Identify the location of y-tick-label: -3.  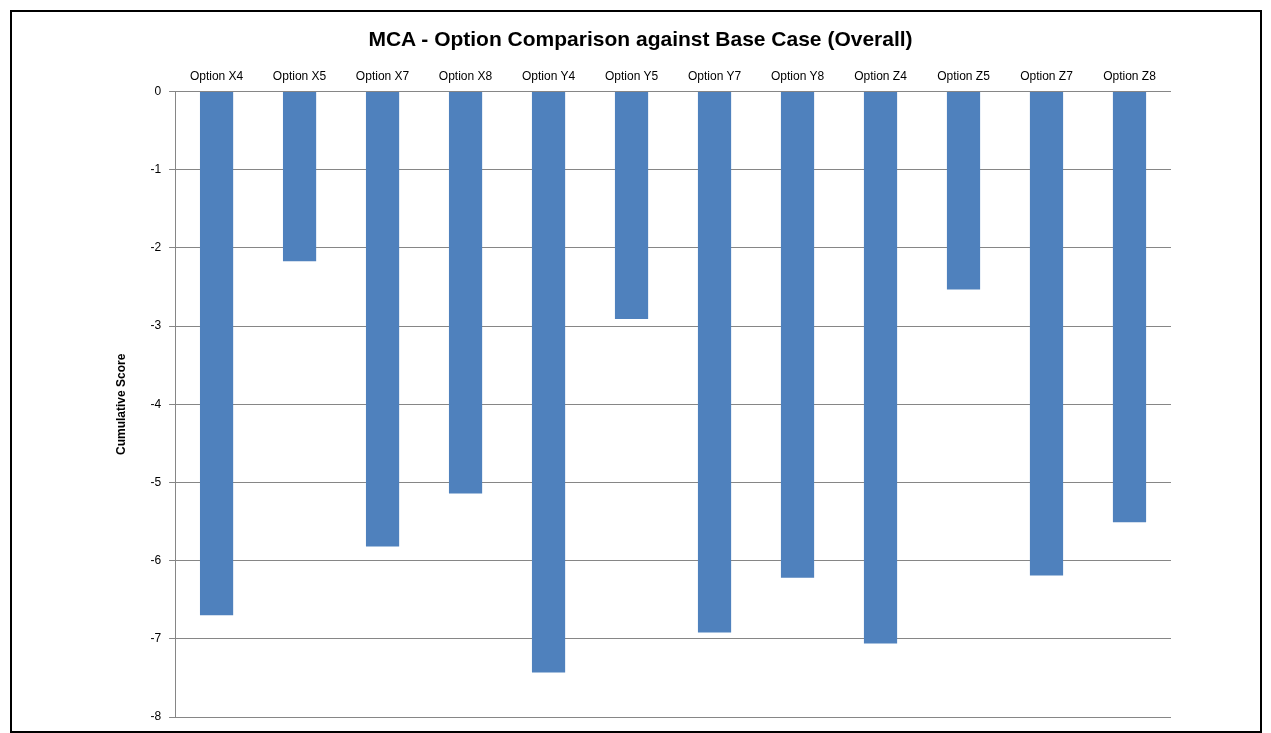
(156, 325).